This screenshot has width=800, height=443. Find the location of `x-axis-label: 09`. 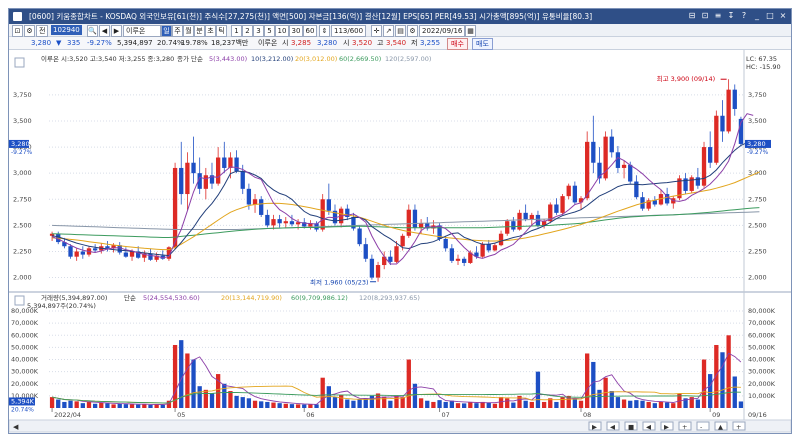

x-axis-label: 09 is located at coordinates (716, 415).